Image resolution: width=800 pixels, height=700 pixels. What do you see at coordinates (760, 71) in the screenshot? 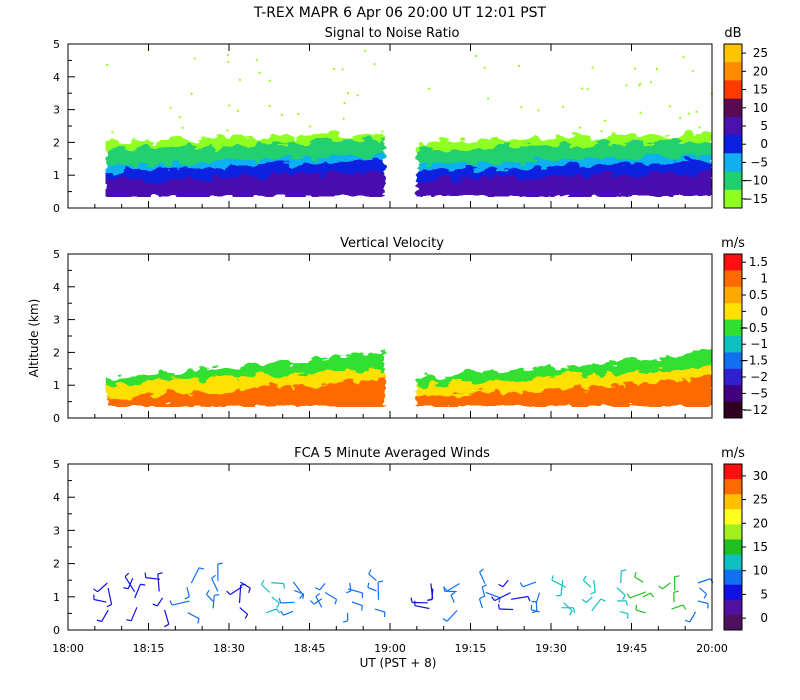
I see `colorbar-label: 20` at bounding box center [760, 71].